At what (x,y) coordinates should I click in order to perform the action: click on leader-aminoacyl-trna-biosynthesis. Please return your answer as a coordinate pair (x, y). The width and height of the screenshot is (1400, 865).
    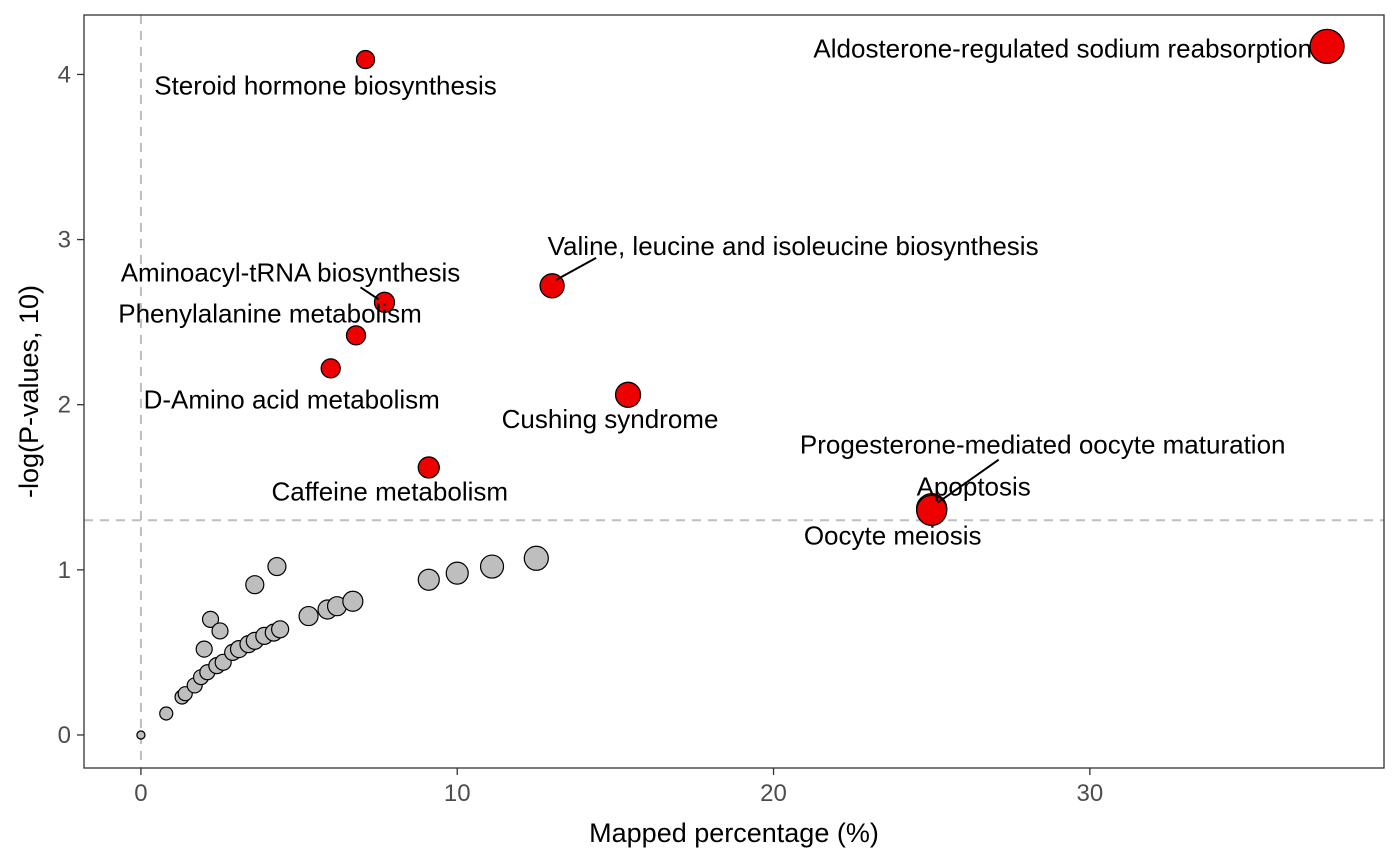
    Looking at the image, I should click on (369, 293).